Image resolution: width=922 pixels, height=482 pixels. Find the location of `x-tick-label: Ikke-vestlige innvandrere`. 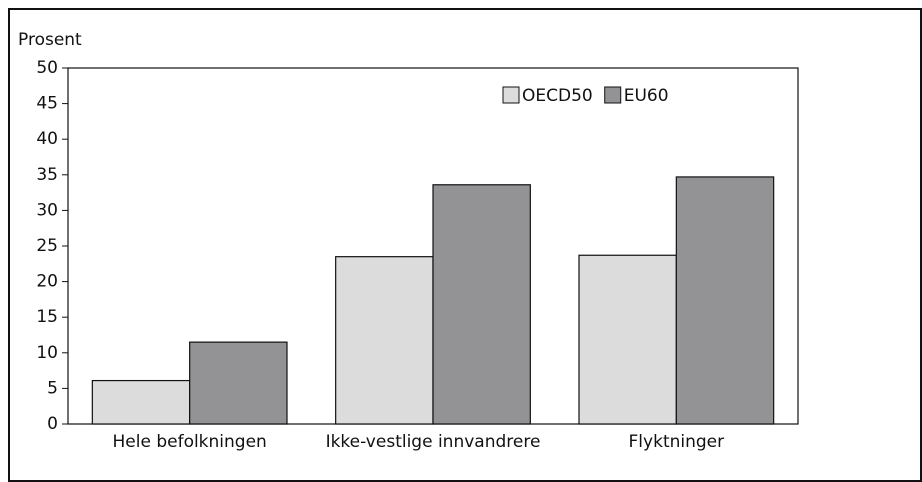

x-tick-label: Ikke-vestlige innvandrere is located at coordinates (433, 442).